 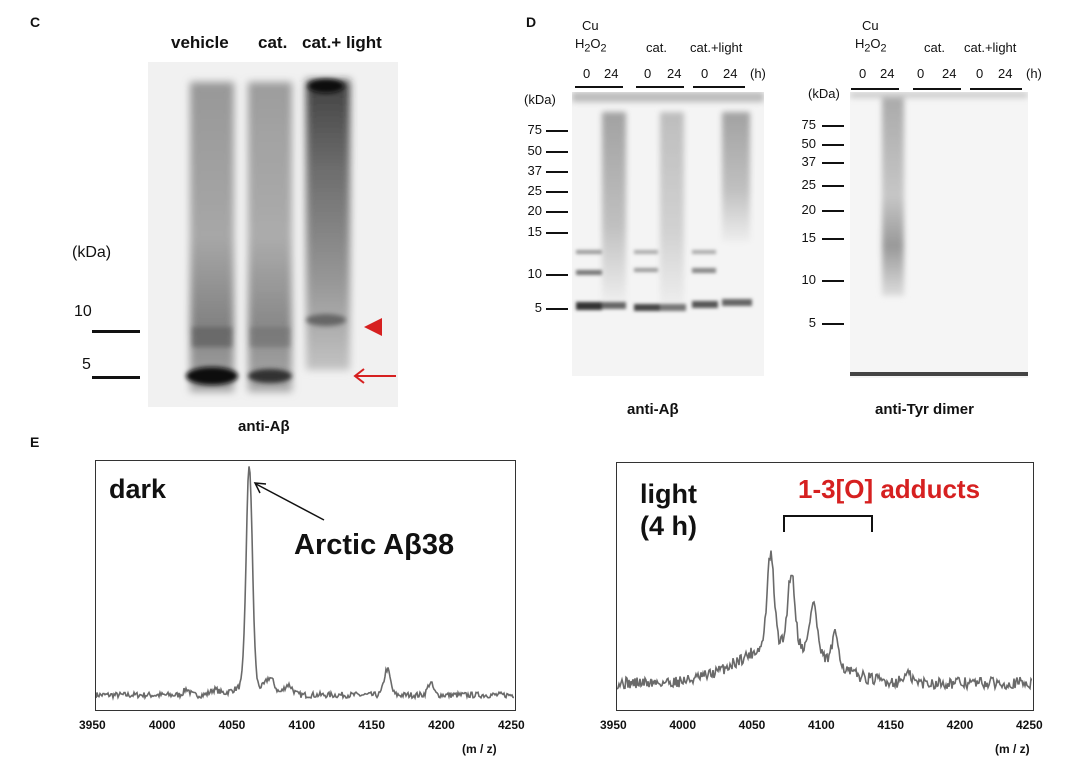 I want to click on blot-c, so click(x=273, y=234).